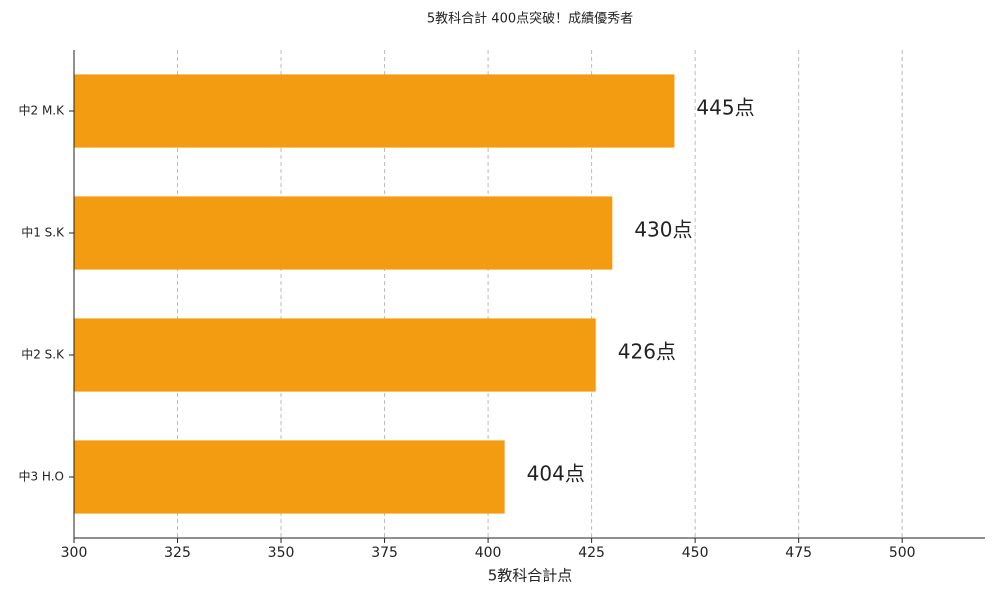 The height and width of the screenshot is (600, 1000). I want to click on y-tick-label: 中2 M.K, so click(42, 110).